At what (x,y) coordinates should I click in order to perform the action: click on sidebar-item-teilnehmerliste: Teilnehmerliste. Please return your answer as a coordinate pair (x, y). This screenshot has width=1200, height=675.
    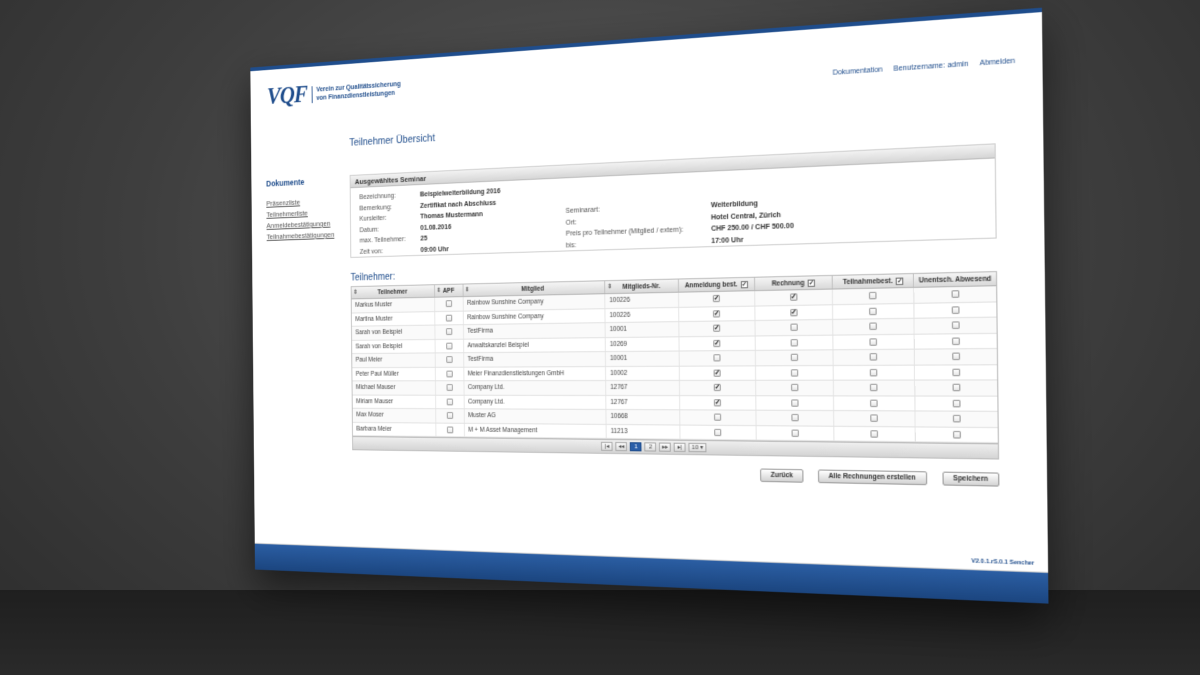
    Looking at the image, I should click on (287, 213).